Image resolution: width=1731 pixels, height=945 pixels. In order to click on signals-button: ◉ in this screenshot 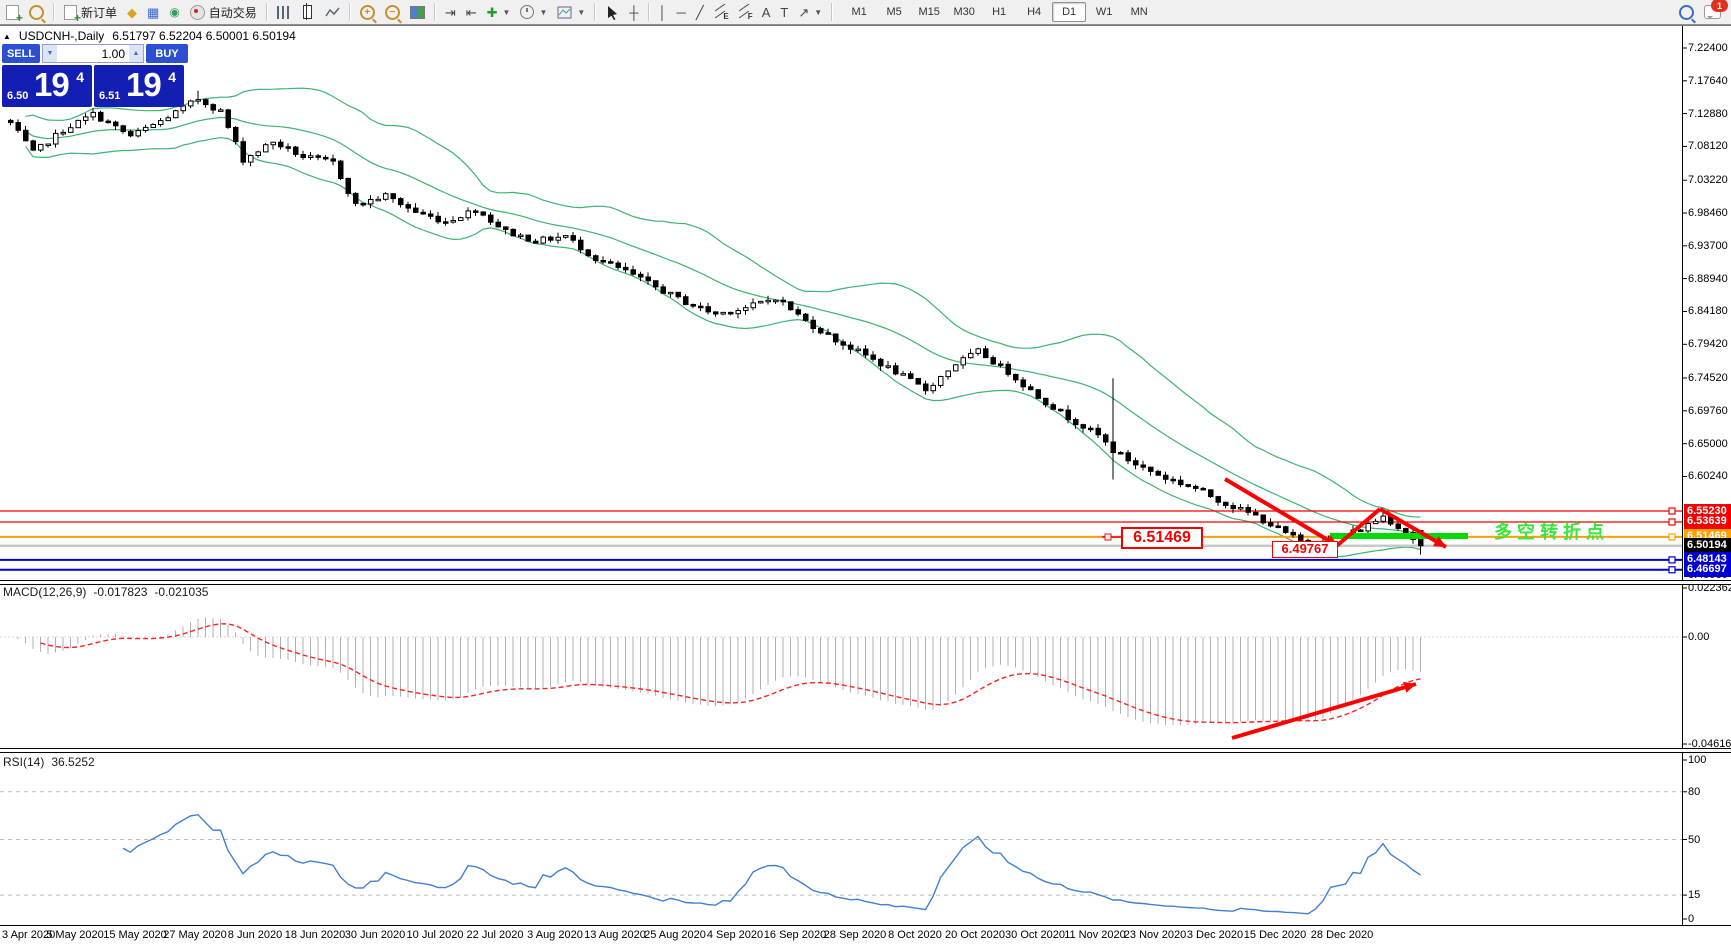, I will do `click(174, 12)`.